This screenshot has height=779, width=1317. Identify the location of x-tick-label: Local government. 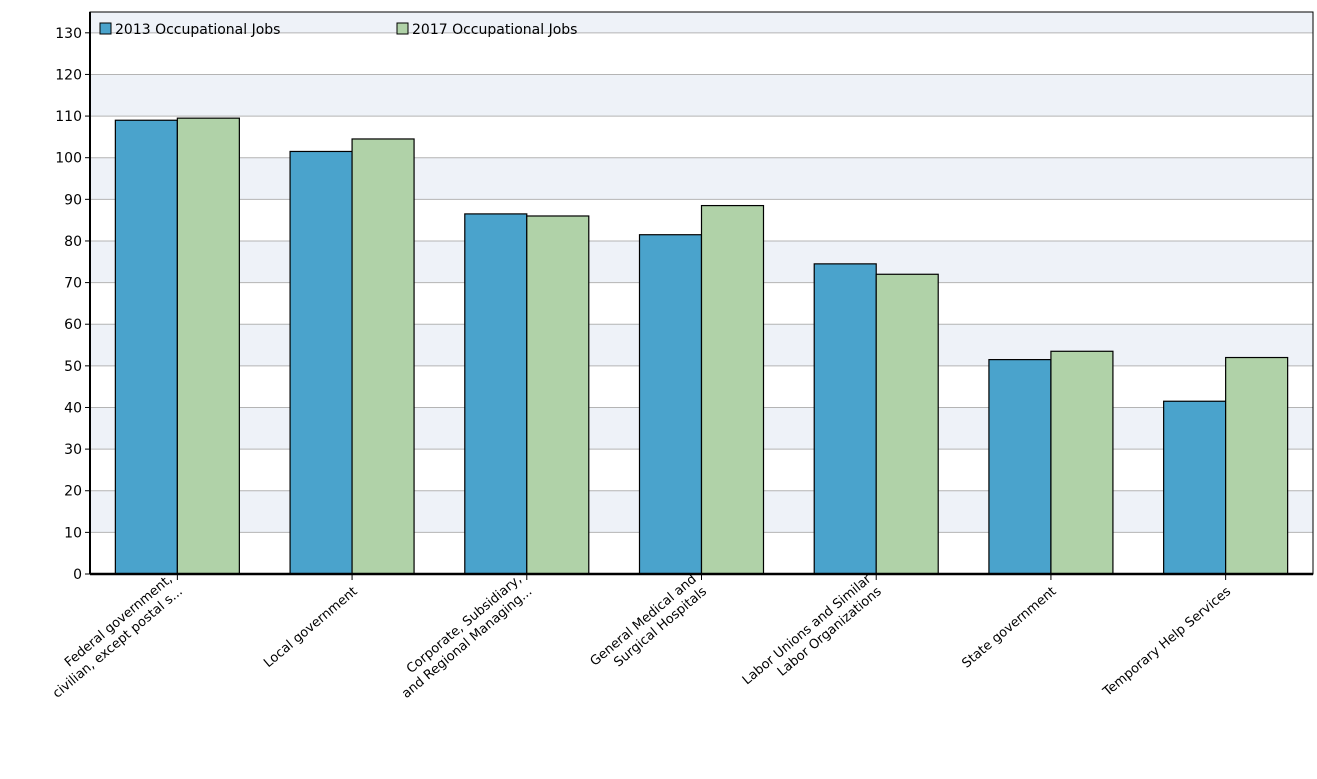
(310, 627).